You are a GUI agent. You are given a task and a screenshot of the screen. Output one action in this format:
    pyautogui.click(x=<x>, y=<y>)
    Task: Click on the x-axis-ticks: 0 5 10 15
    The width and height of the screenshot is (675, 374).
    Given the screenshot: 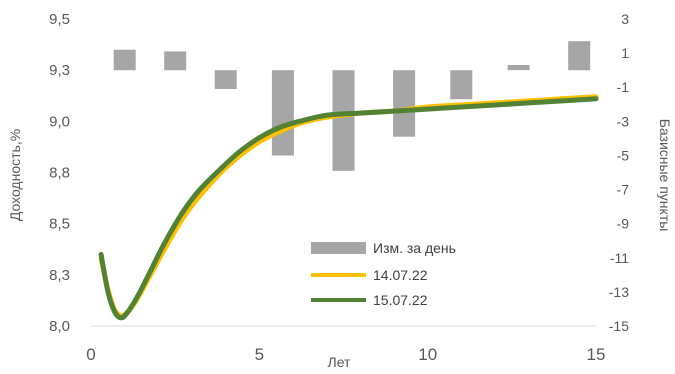 What is the action you would take?
    pyautogui.click(x=345, y=354)
    